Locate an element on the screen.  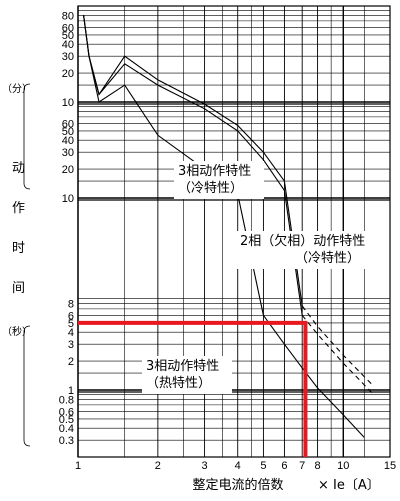
x-tick-label: 15 is located at coordinates (390, 466).